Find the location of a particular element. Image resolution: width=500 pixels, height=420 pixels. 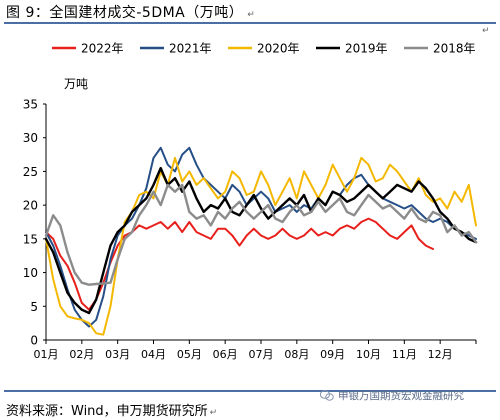

x-tick-label: 07月 is located at coordinates (261, 354).